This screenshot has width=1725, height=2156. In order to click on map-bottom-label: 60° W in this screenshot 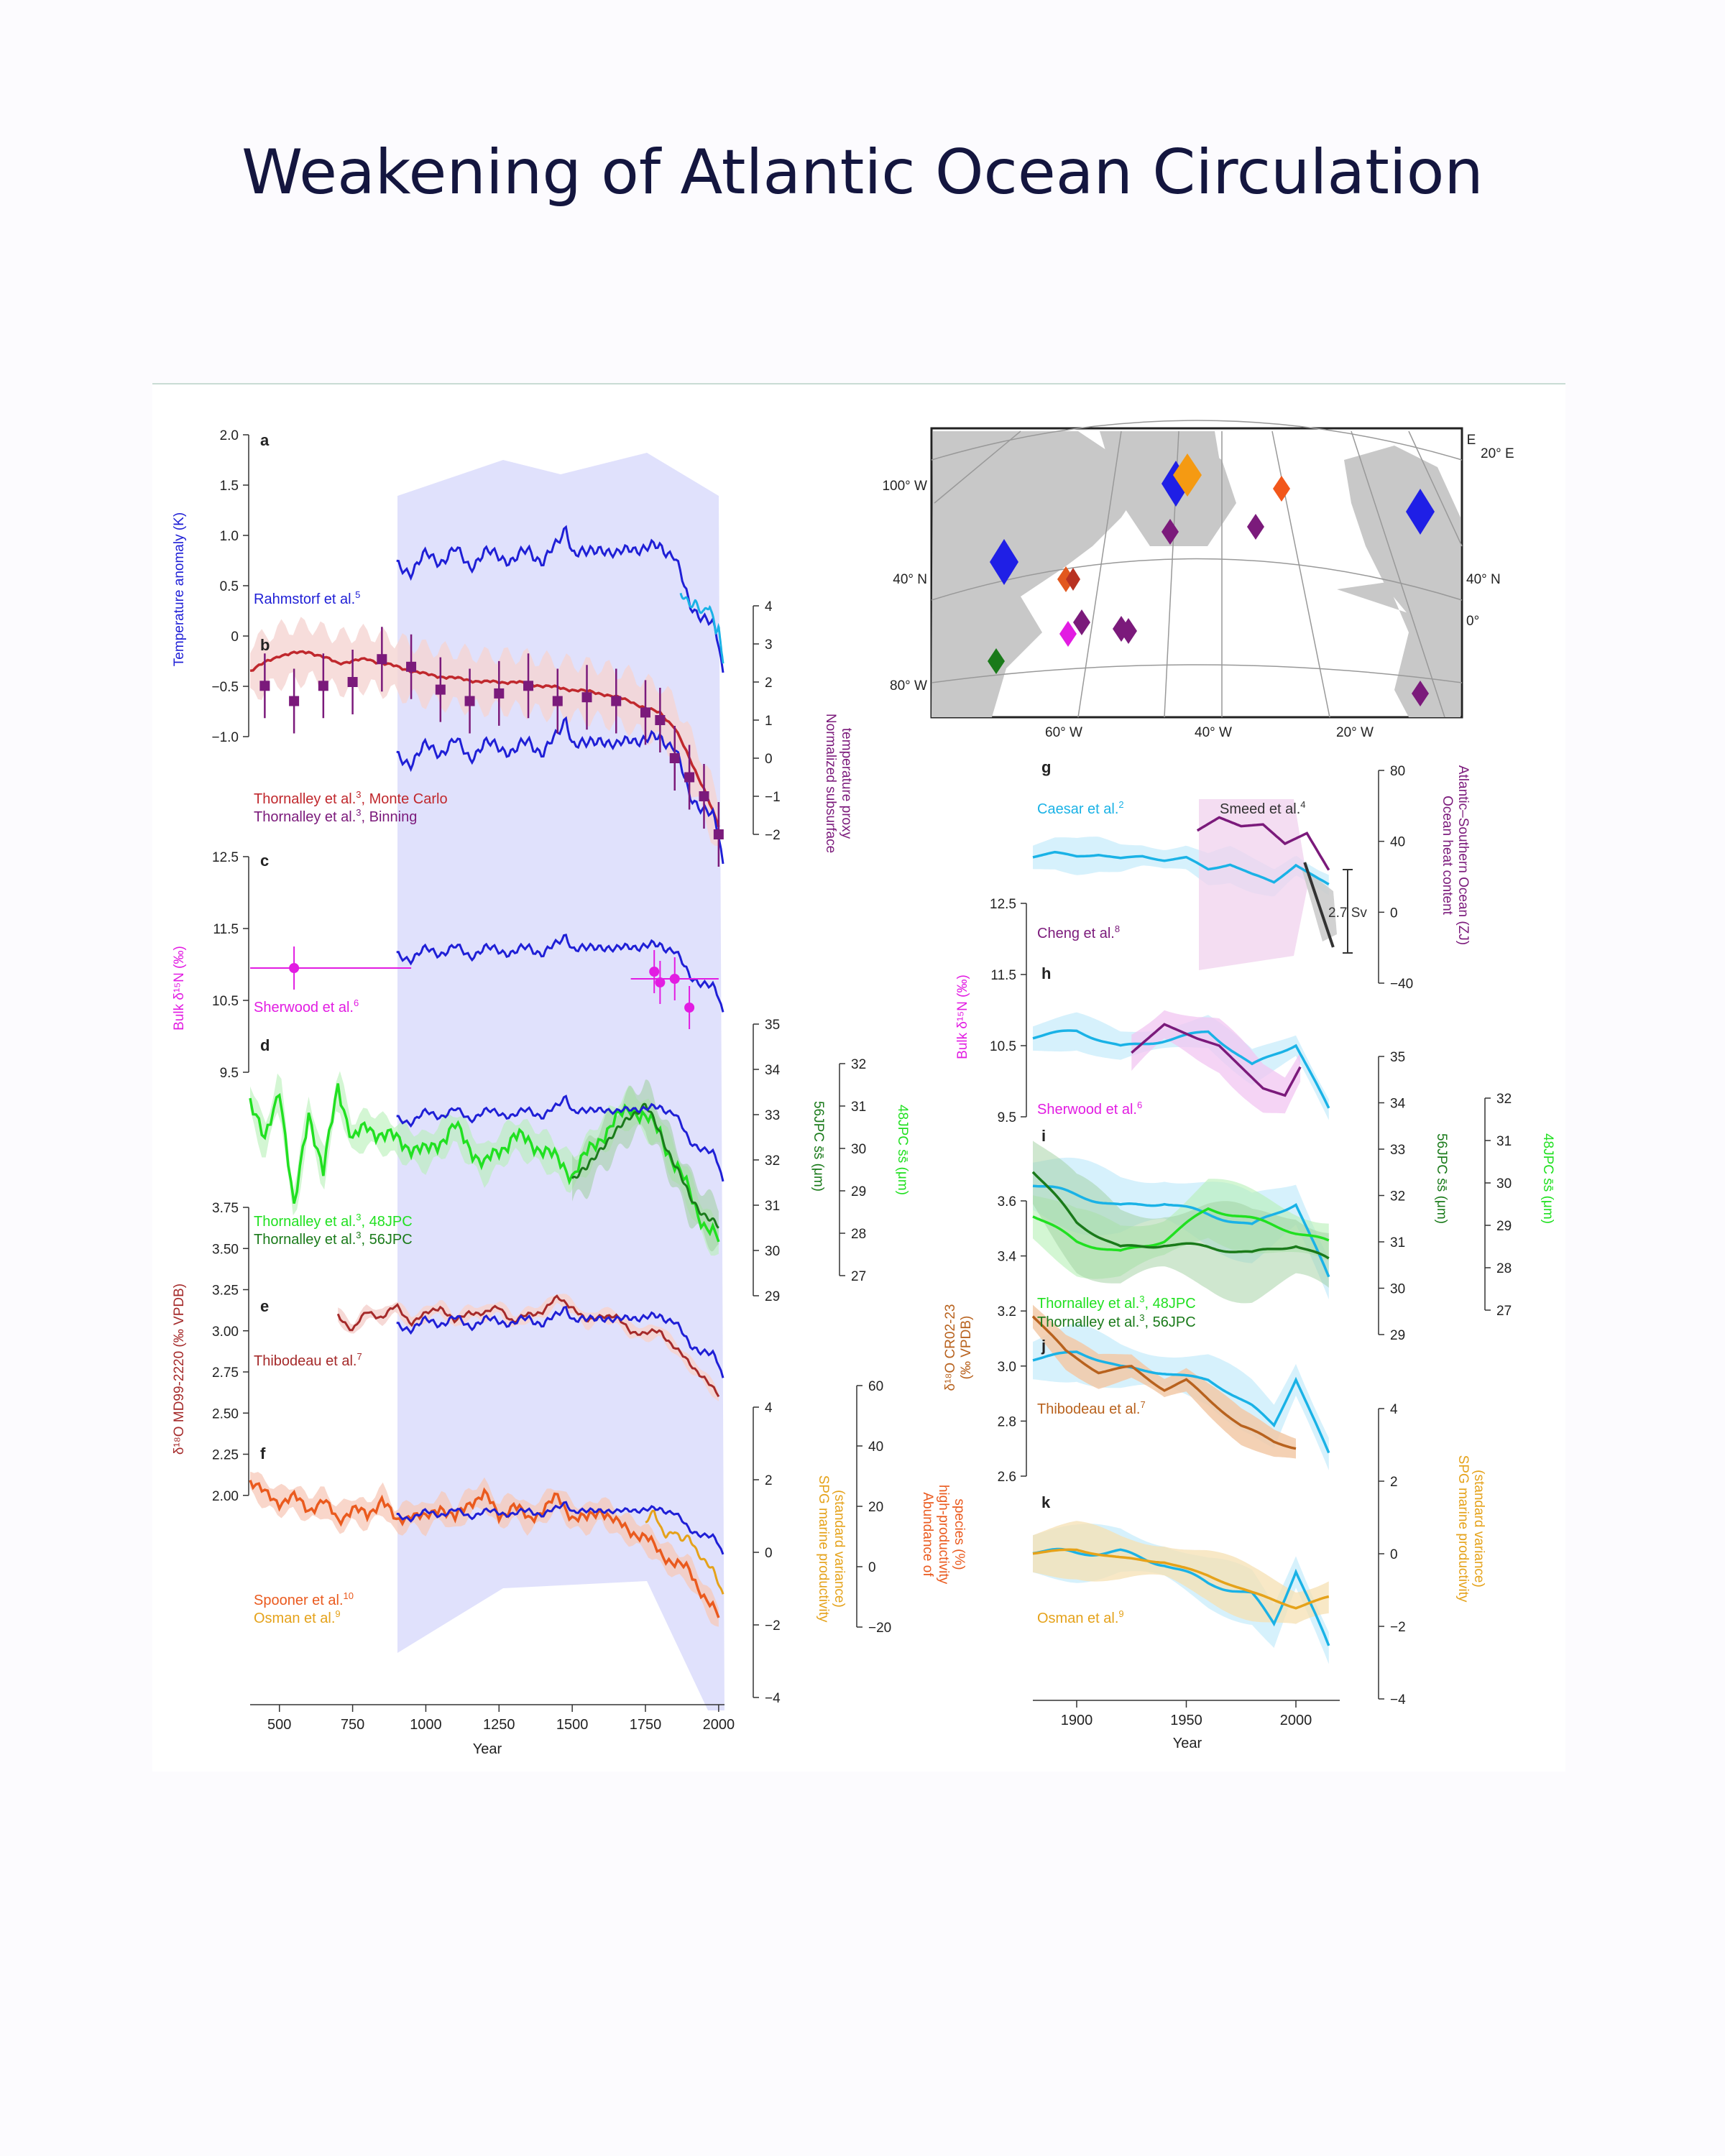, I will do `click(1063, 733)`.